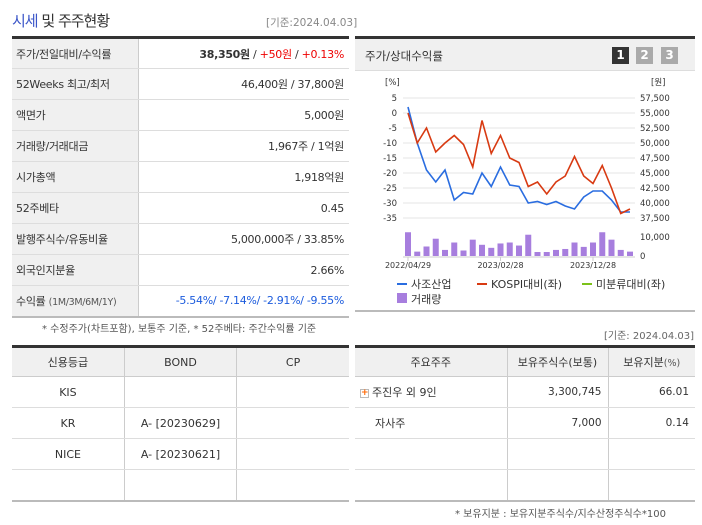 The width and height of the screenshot is (702, 525). What do you see at coordinates (390, 189) in the screenshot?
I see `left-tick-label: -25` at bounding box center [390, 189].